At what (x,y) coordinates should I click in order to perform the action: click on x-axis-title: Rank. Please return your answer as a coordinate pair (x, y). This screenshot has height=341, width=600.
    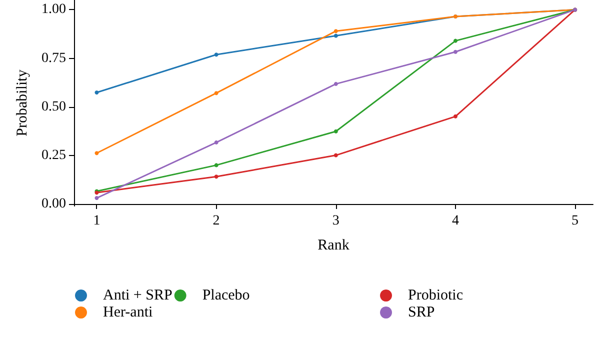
    Looking at the image, I should click on (334, 246).